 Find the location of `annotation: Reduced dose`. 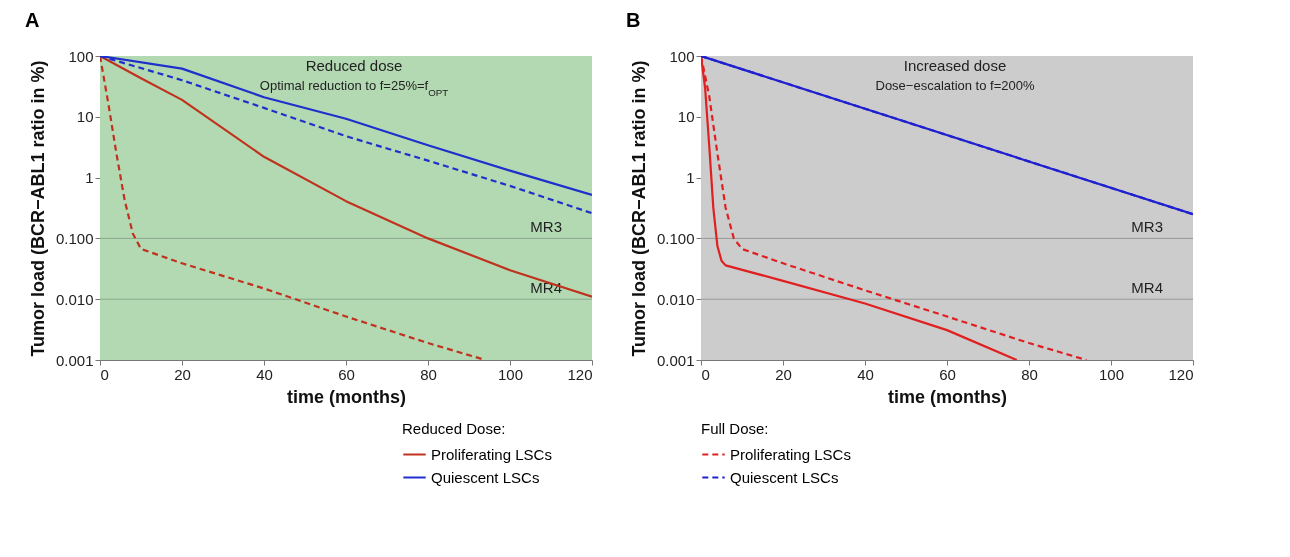

annotation: Reduced dose is located at coordinates (354, 65).